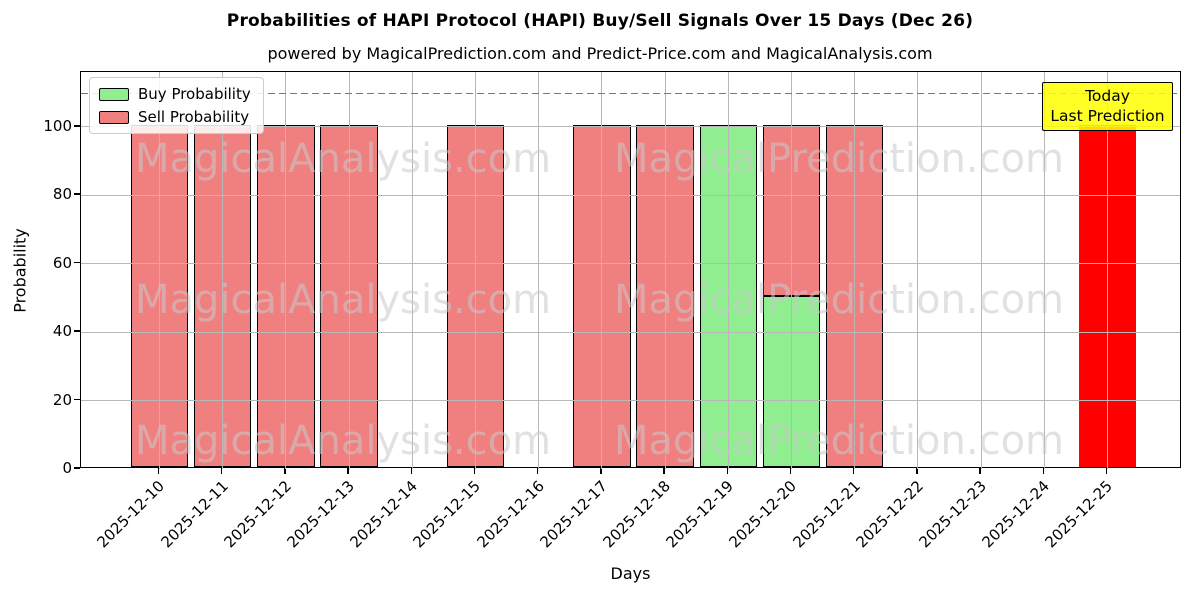 Image resolution: width=1200 pixels, height=600 pixels. What do you see at coordinates (320, 514) in the screenshot?
I see `x-tick-label: 2025-12-13` at bounding box center [320, 514].